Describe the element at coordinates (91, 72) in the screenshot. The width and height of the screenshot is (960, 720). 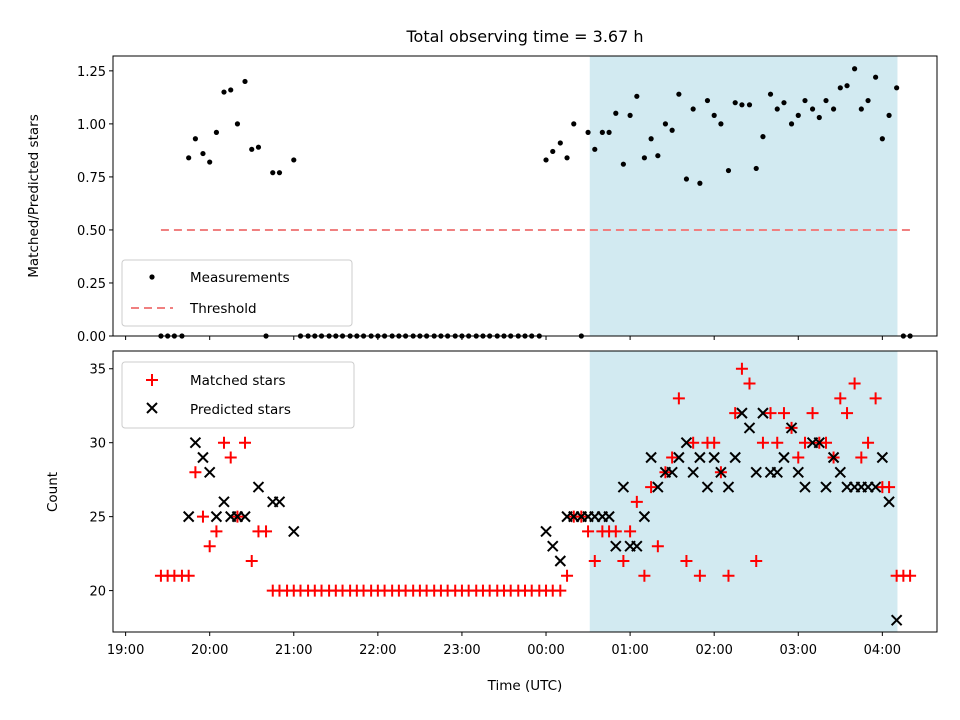
I see `y-tick-label: 1.25` at that location.